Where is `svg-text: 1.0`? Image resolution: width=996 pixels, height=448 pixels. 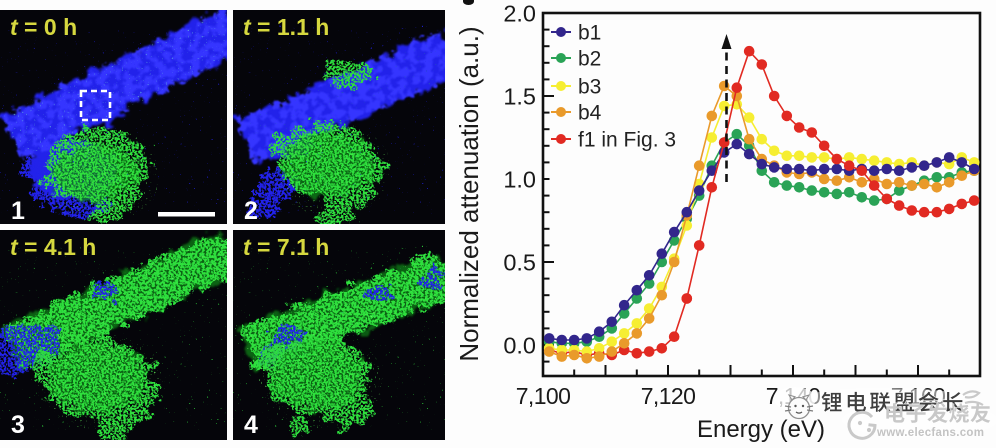 svg-text: 1.0 is located at coordinates (519, 179).